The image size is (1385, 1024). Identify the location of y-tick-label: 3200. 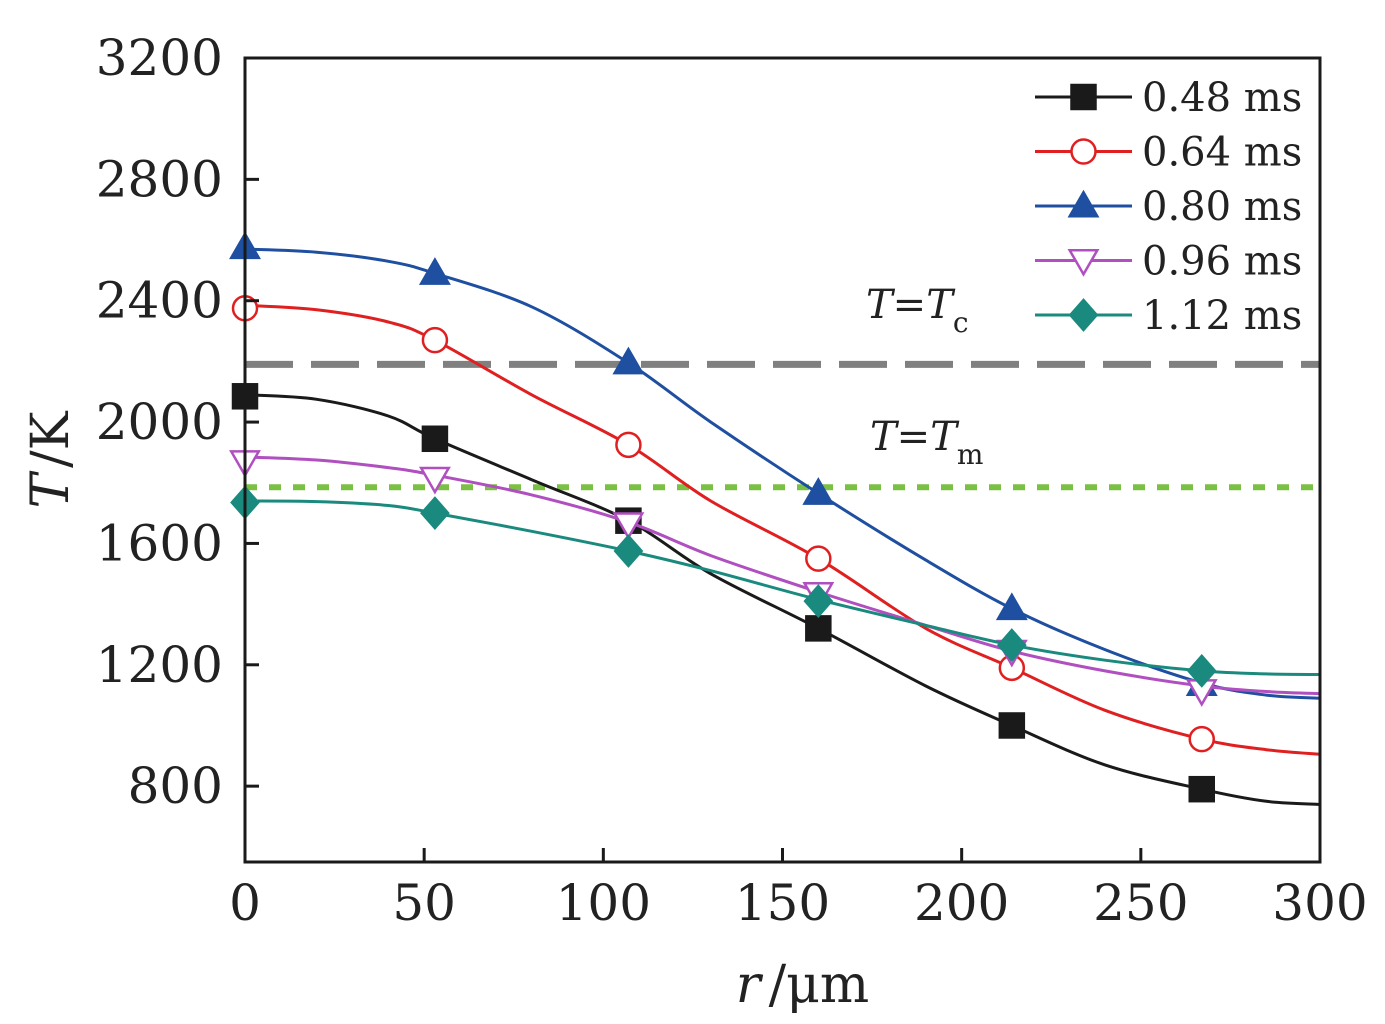
(159, 58).